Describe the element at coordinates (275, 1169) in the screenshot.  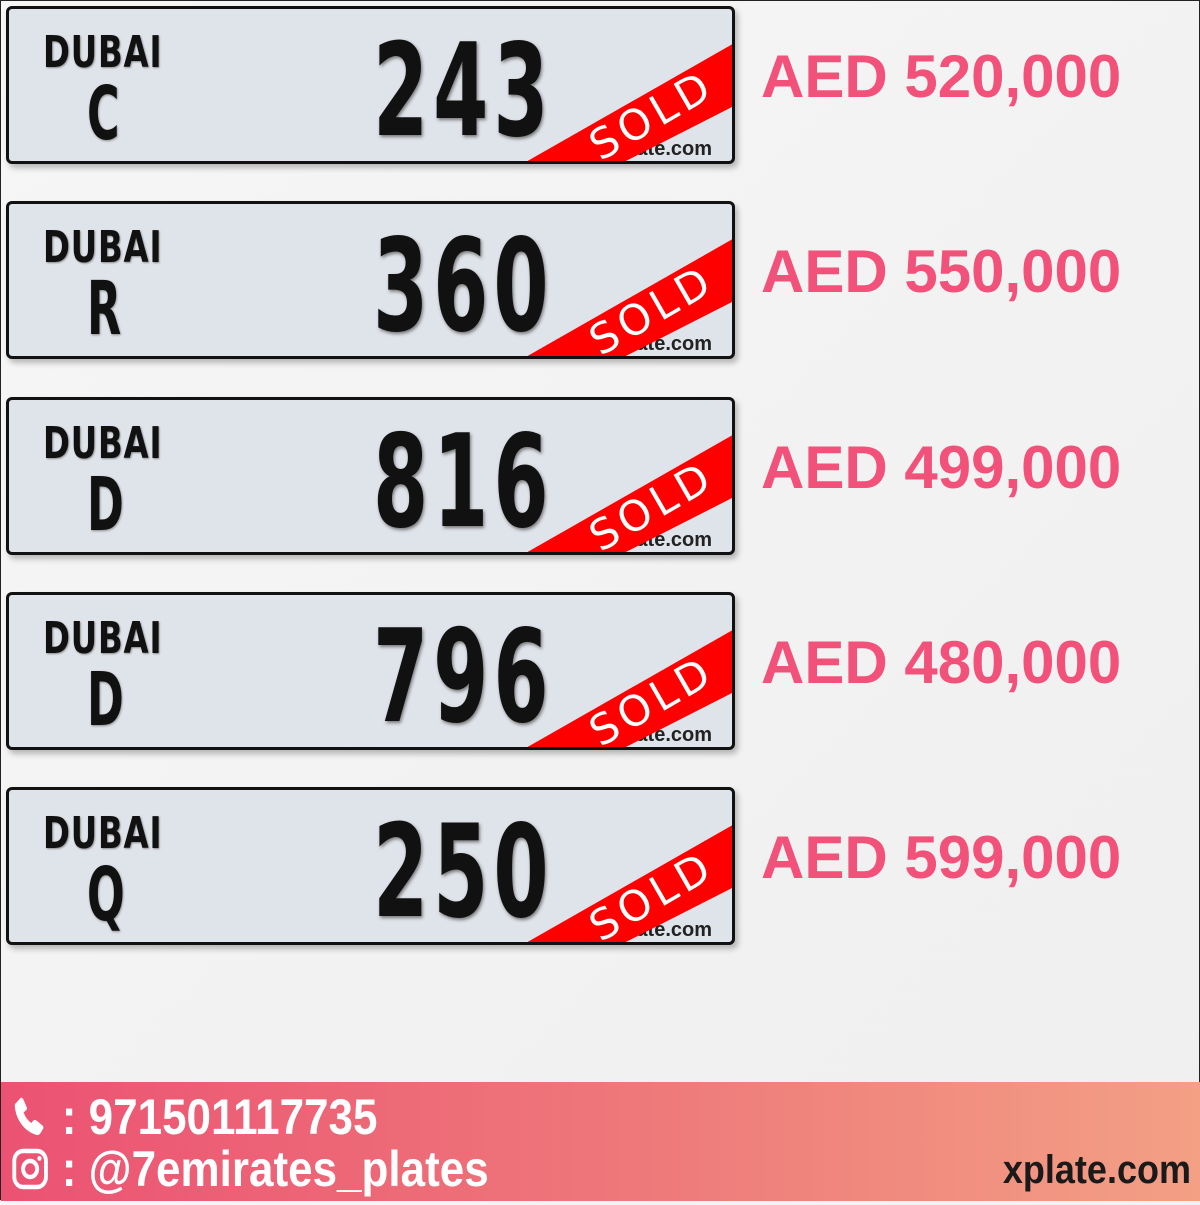
I see `instagram-handle: : @7emirates_plates` at that location.